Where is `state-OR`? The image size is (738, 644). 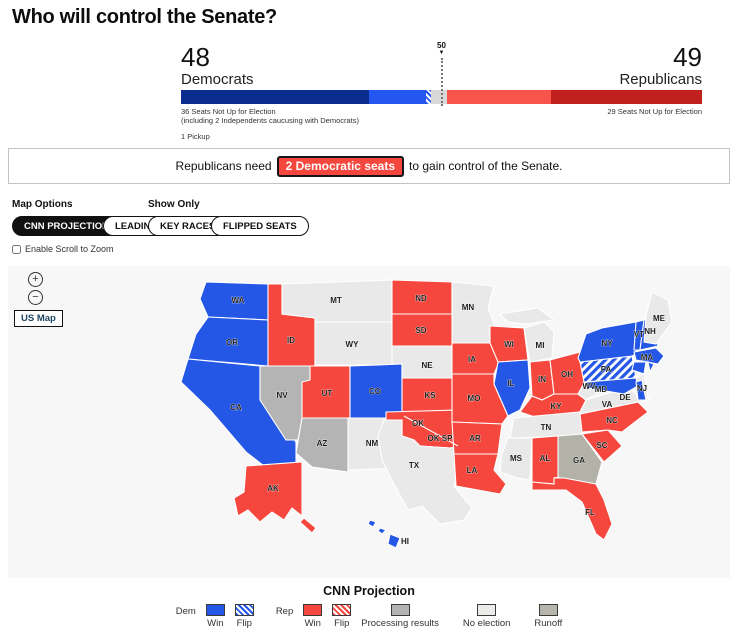
state-OR is located at coordinates (228, 341).